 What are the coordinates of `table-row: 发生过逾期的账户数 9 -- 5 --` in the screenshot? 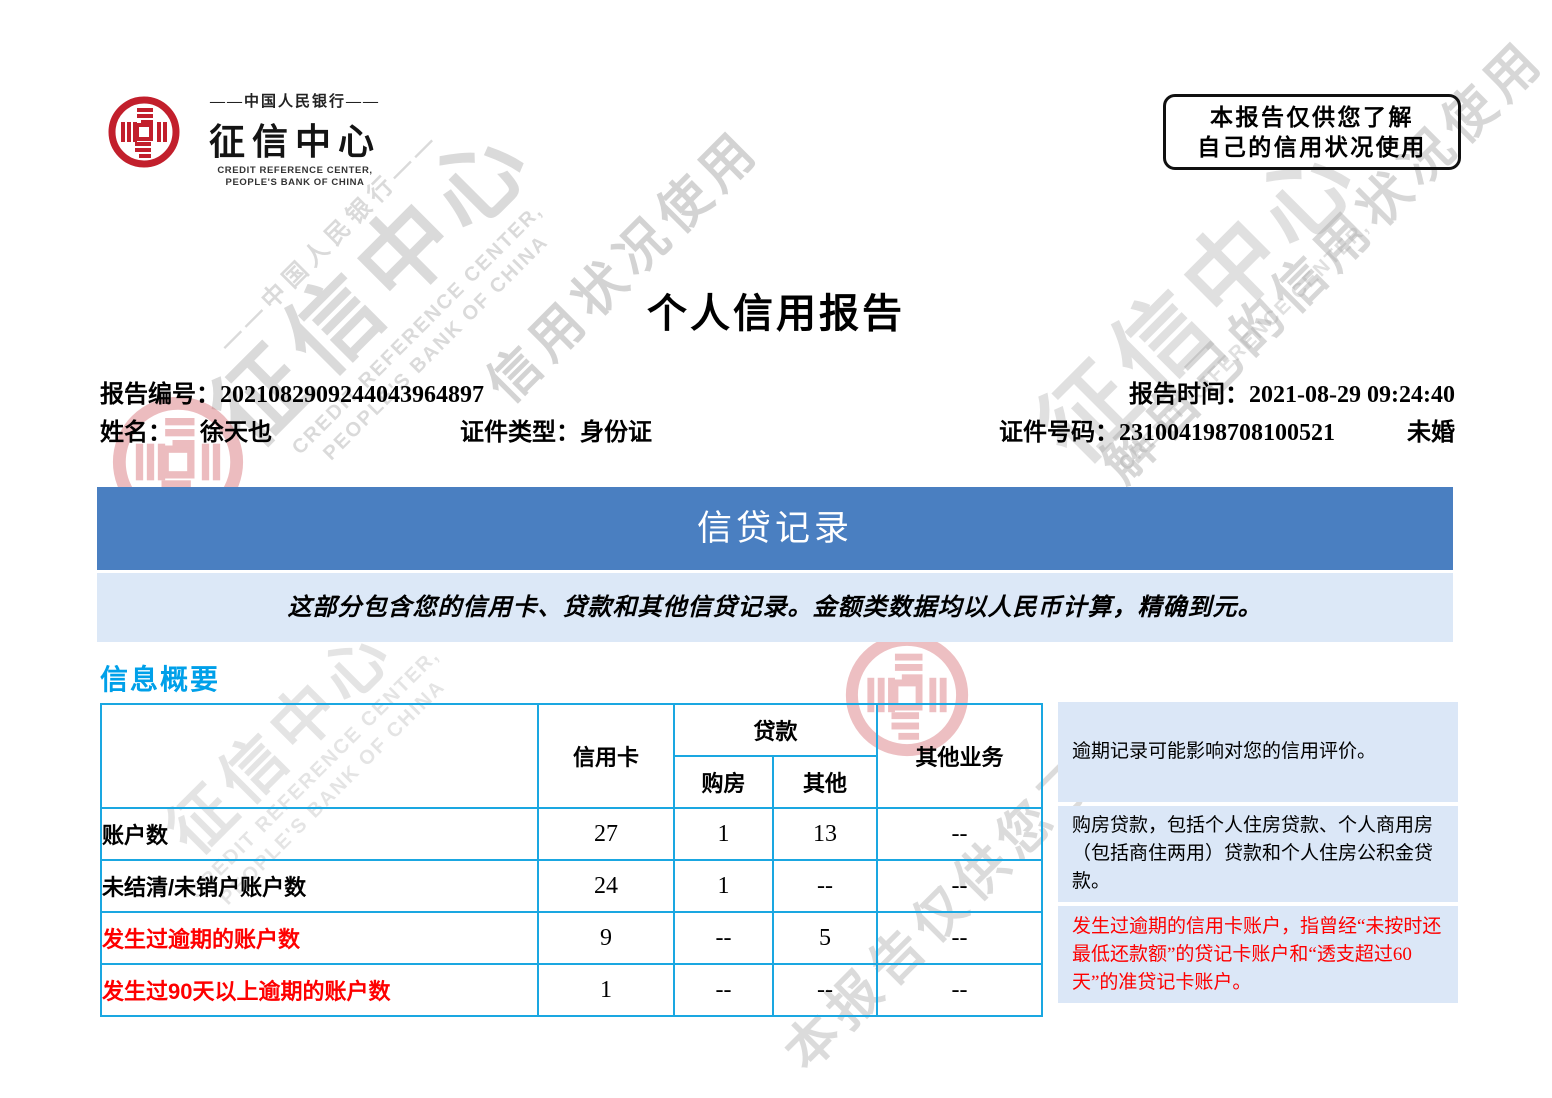 It's located at (572, 938).